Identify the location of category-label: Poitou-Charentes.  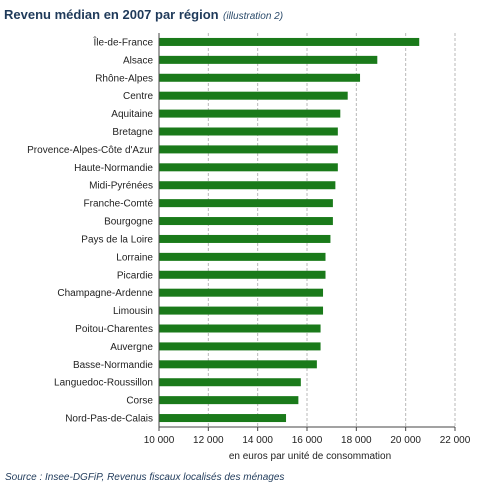
(114, 329).